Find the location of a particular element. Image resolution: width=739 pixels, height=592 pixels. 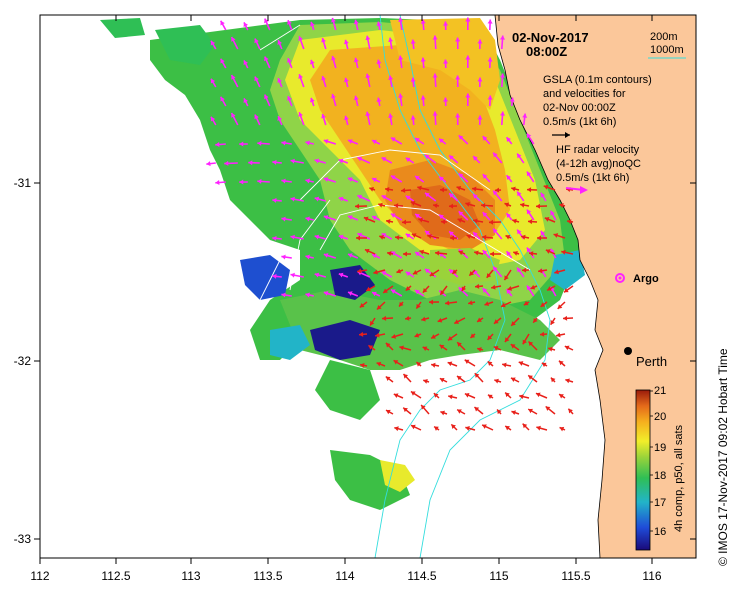

radar-legend-scale: 0.5m/s (1kt 6h) is located at coordinates (592, 178).